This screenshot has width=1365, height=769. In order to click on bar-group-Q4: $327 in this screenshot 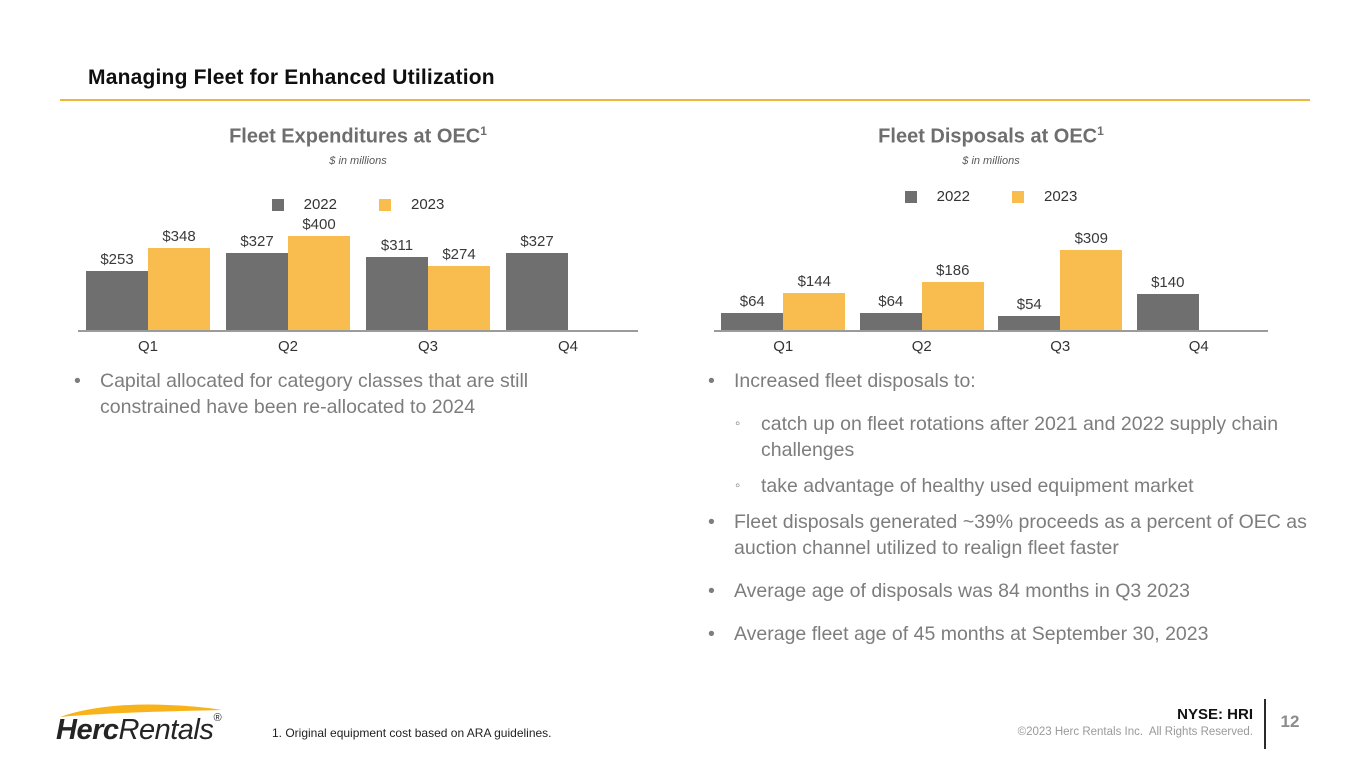, I will do `click(568, 281)`.